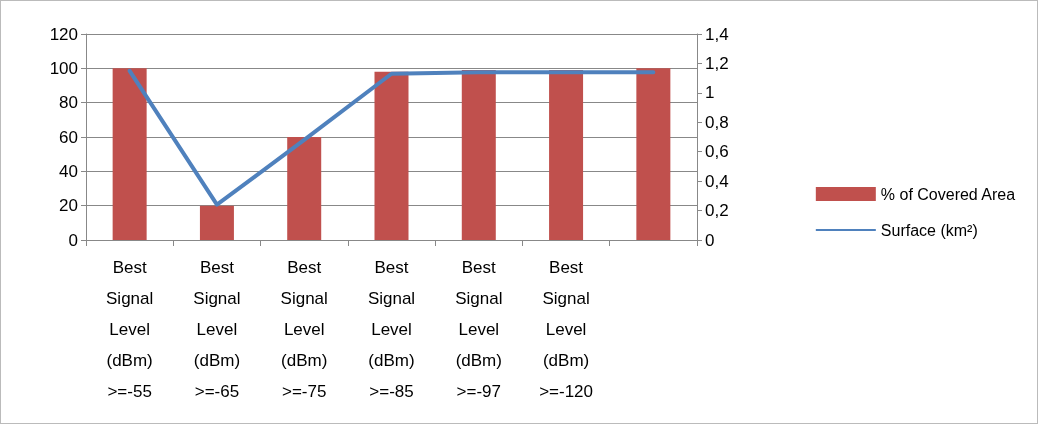  I want to click on y2-tick-label: 0,4, so click(717, 181).